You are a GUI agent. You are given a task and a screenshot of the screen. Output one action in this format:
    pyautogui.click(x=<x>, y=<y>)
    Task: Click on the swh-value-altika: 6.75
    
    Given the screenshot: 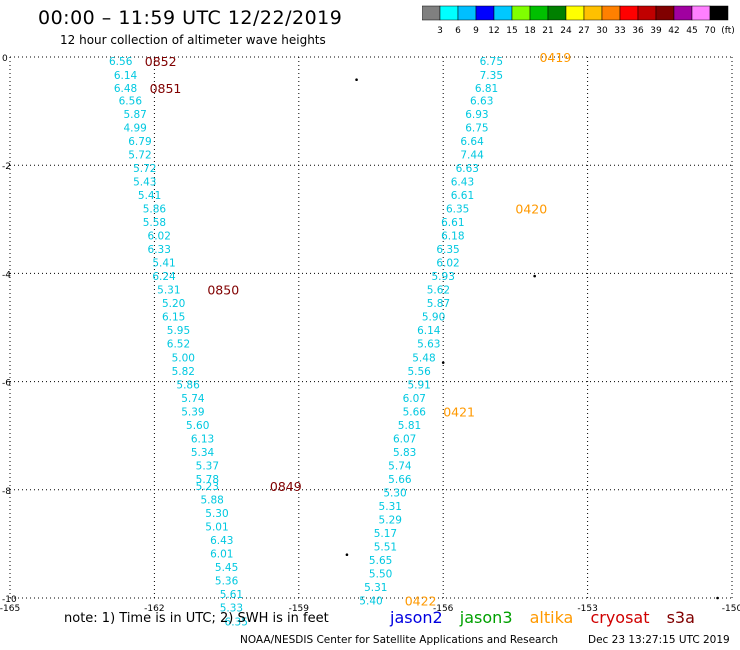 What is the action you would take?
    pyautogui.click(x=476, y=128)
    